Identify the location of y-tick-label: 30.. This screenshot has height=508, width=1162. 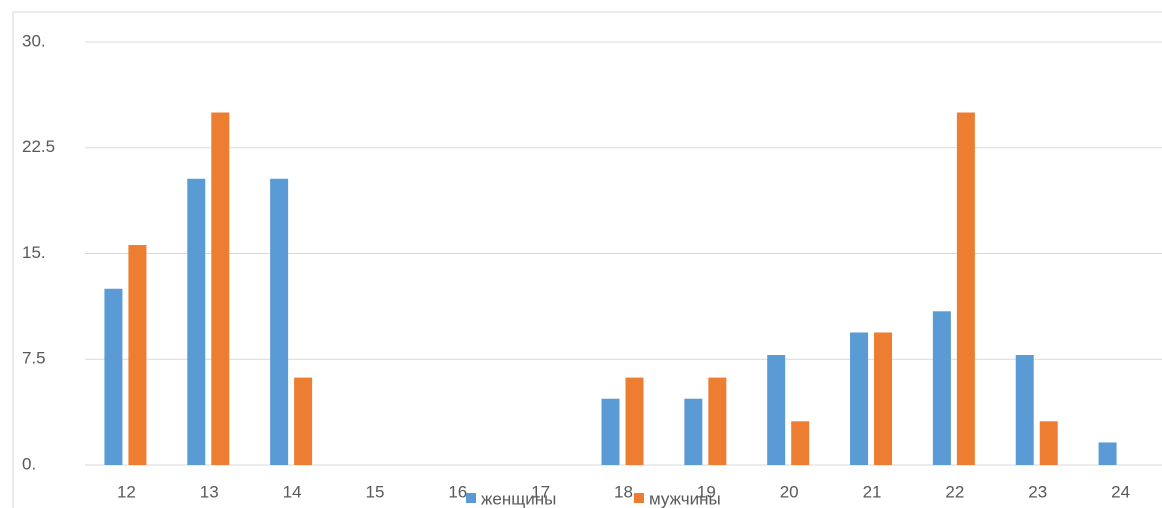
(34, 40).